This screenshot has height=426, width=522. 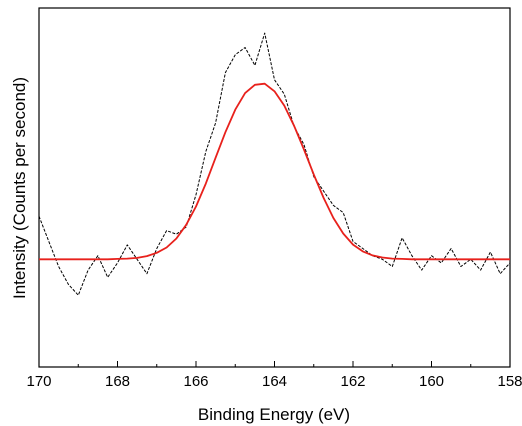 I want to click on x-tick-label: 168, so click(x=117, y=381).